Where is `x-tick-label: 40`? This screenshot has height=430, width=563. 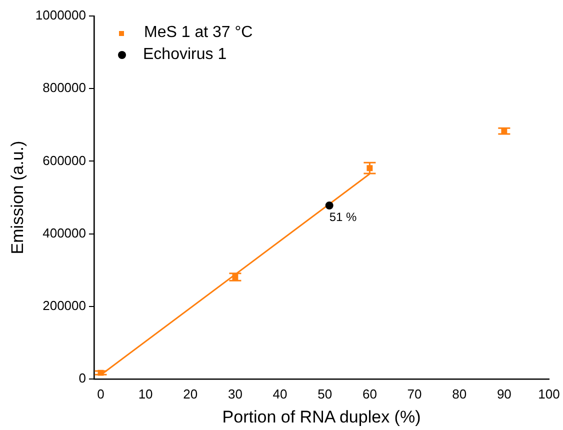 x-tick-label: 40 is located at coordinates (280, 394).